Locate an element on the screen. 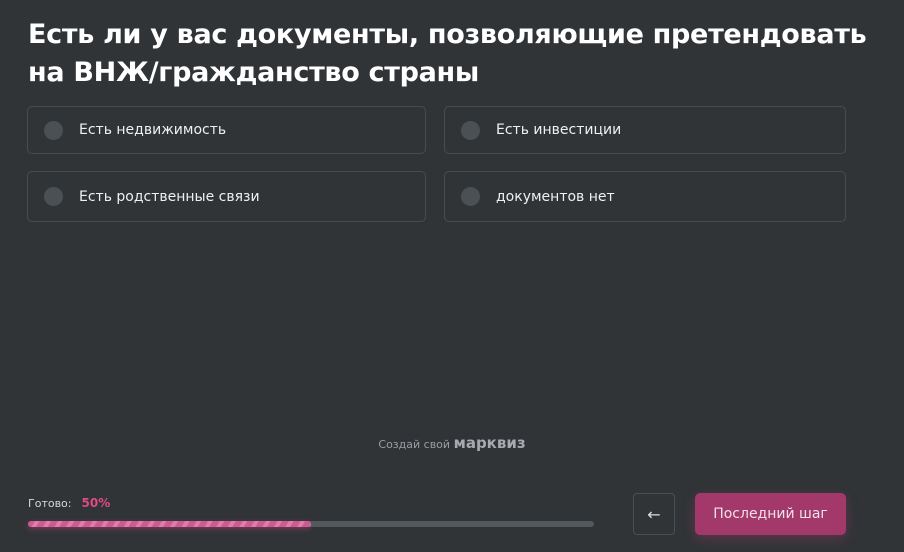  option-real-estate: Есть недвижимость is located at coordinates (226, 130).